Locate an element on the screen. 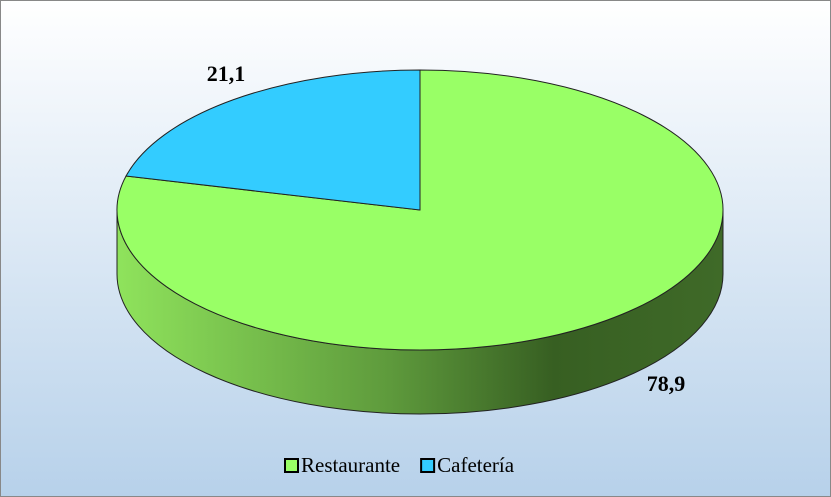  legend-label: Cafetería is located at coordinates (476, 465).